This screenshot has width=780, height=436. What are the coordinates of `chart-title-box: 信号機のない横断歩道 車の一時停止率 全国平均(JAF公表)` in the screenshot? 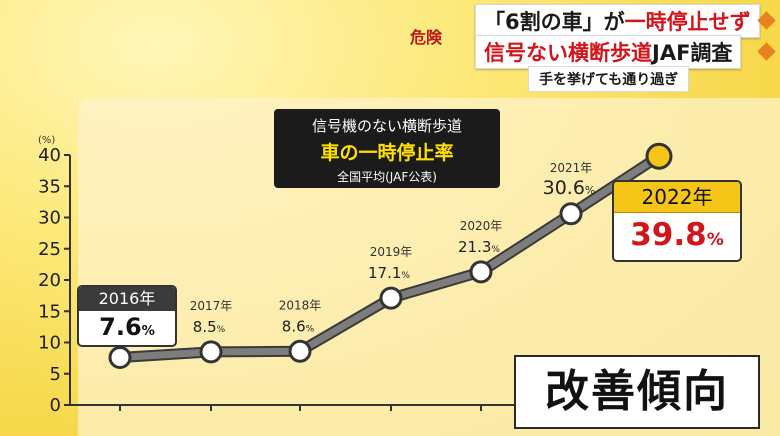 It's located at (387, 148).